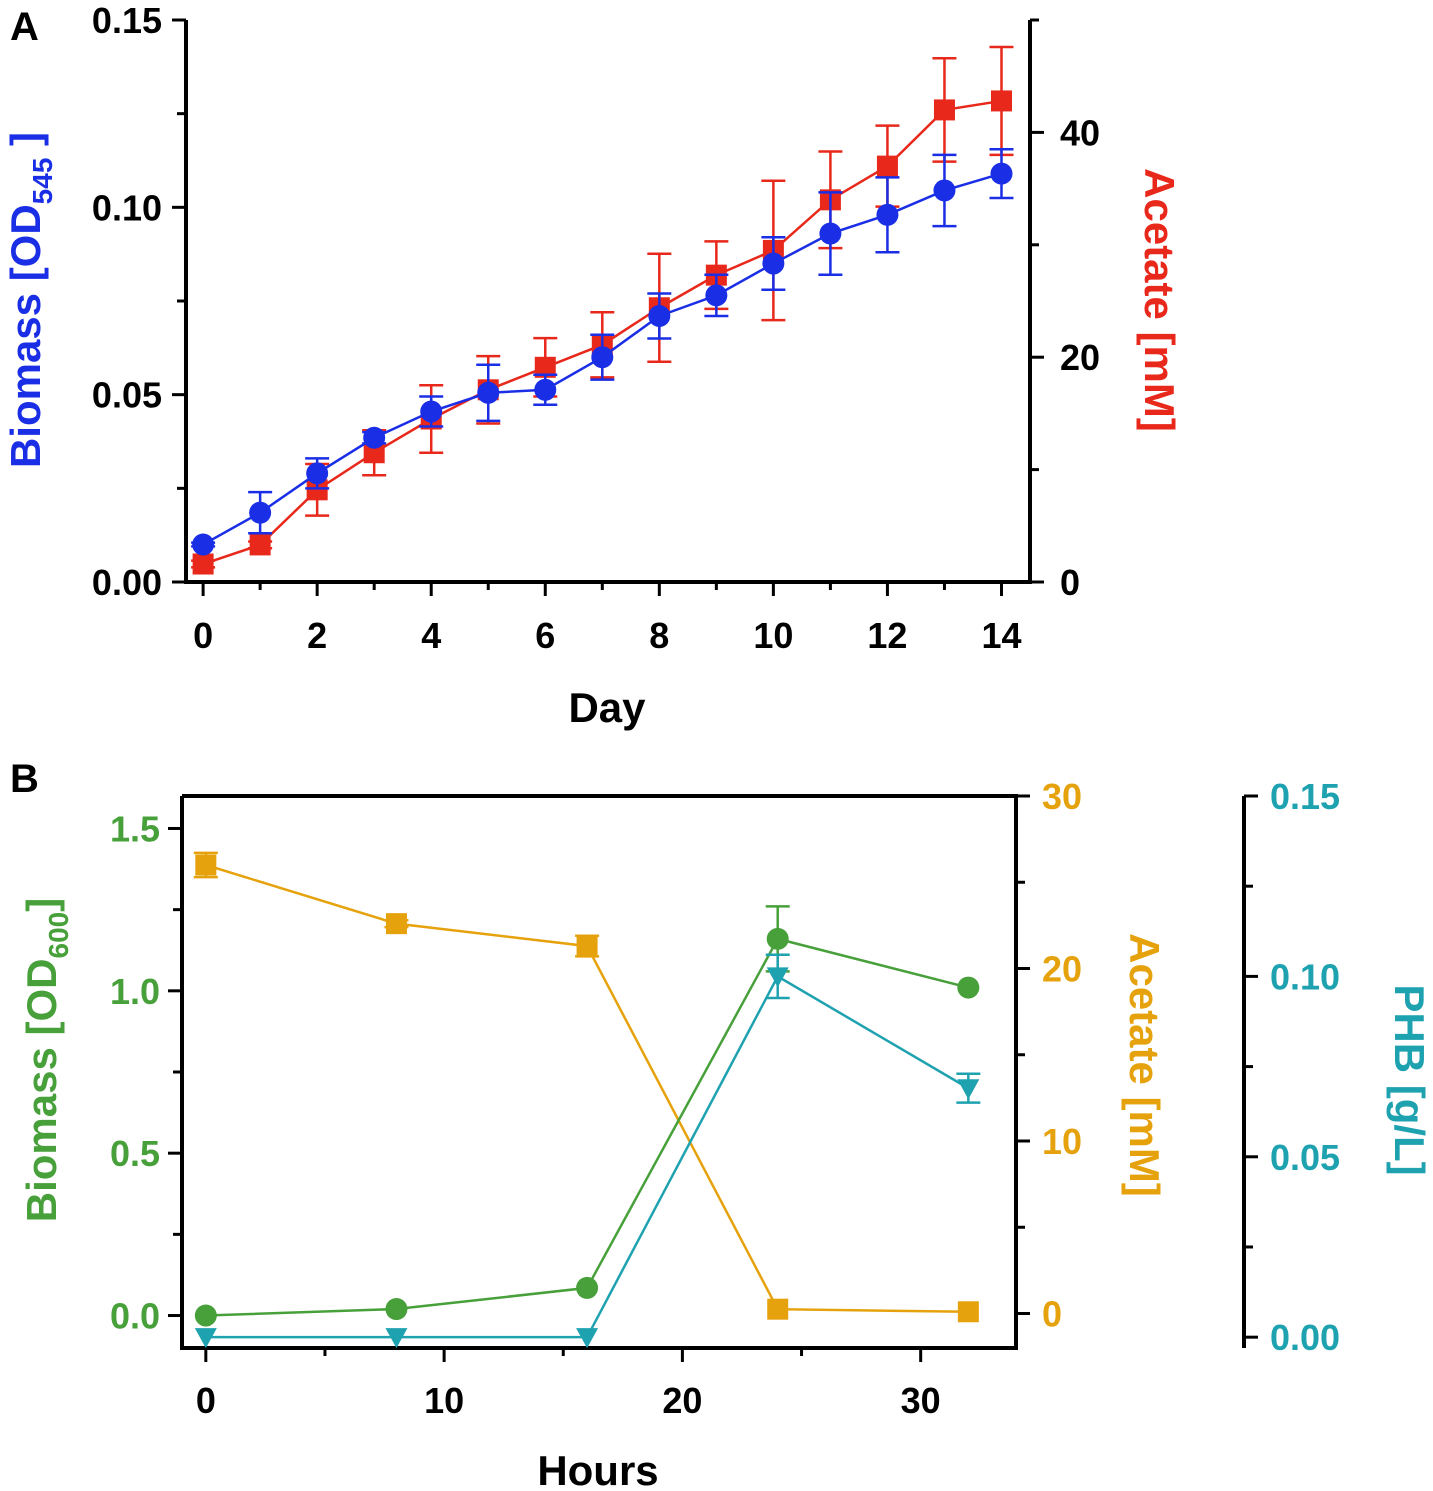  Describe the element at coordinates (921, 1400) in the screenshot. I see `x-tick-label: 30` at that location.